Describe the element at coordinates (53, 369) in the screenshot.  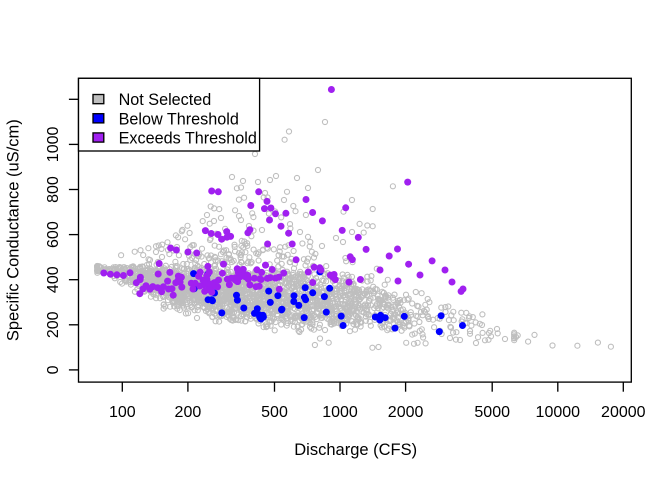
I see `svg-text: 0` at that location.